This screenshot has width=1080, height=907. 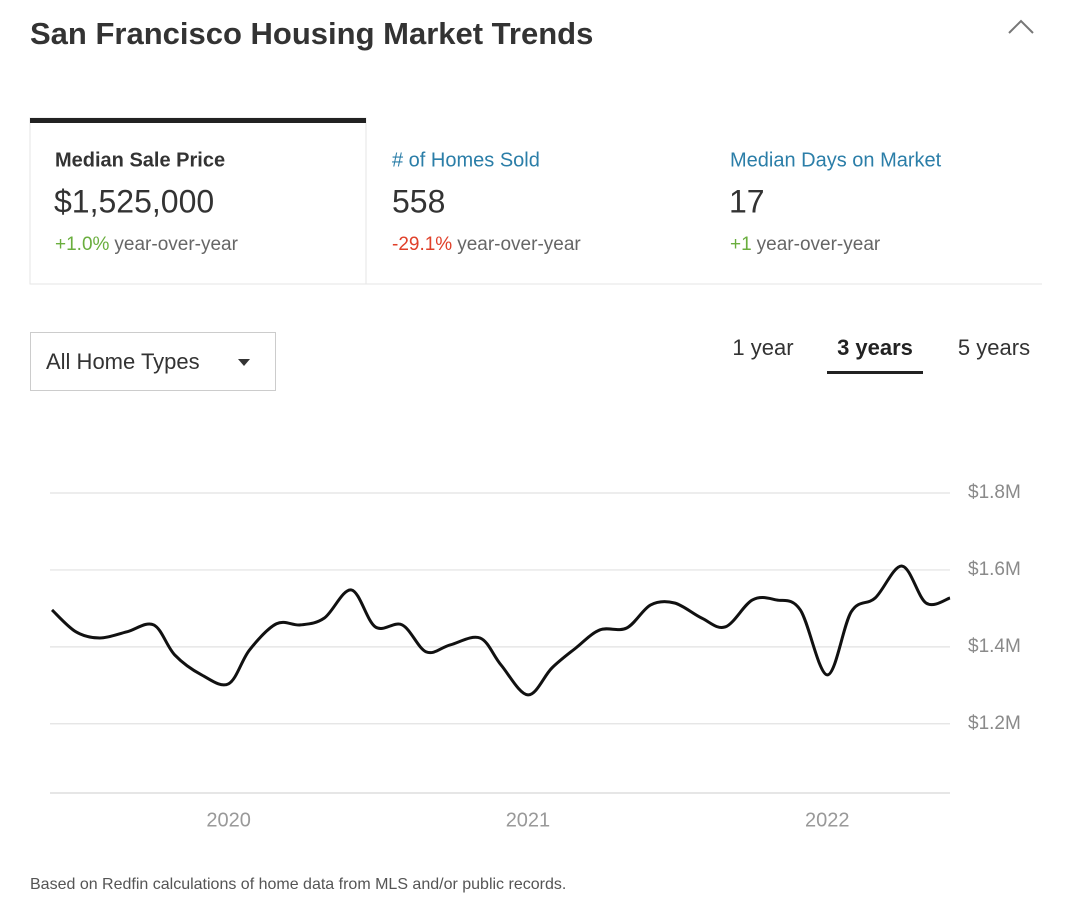 I want to click on title: San Francisco Housing Market Trends, so click(x=311, y=33).